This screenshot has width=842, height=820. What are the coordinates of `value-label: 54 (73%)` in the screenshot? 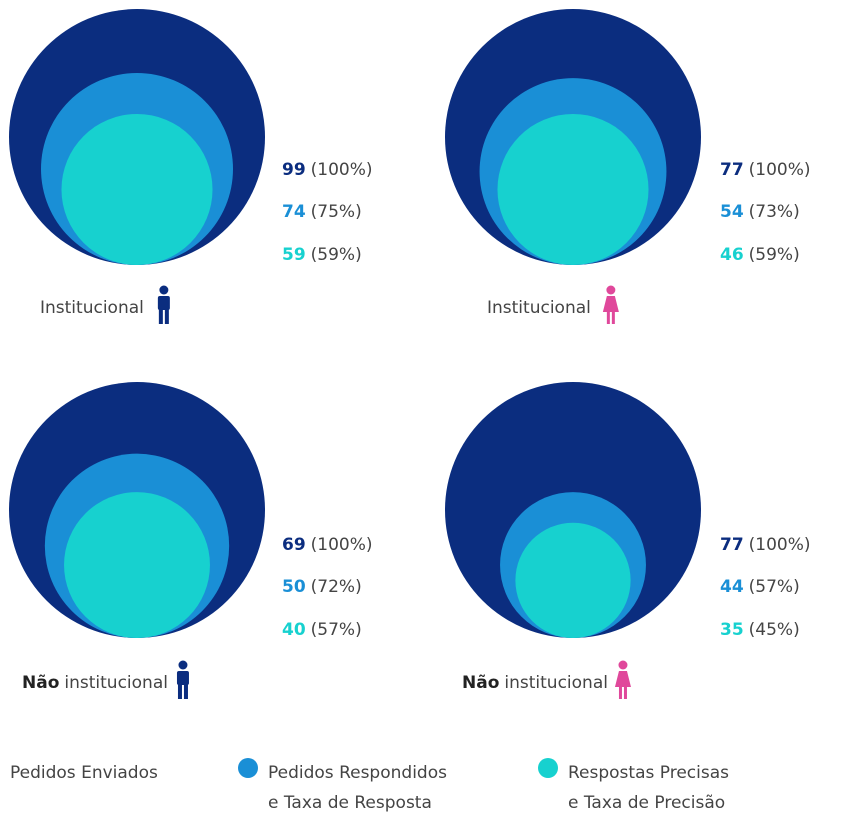 It's located at (760, 212).